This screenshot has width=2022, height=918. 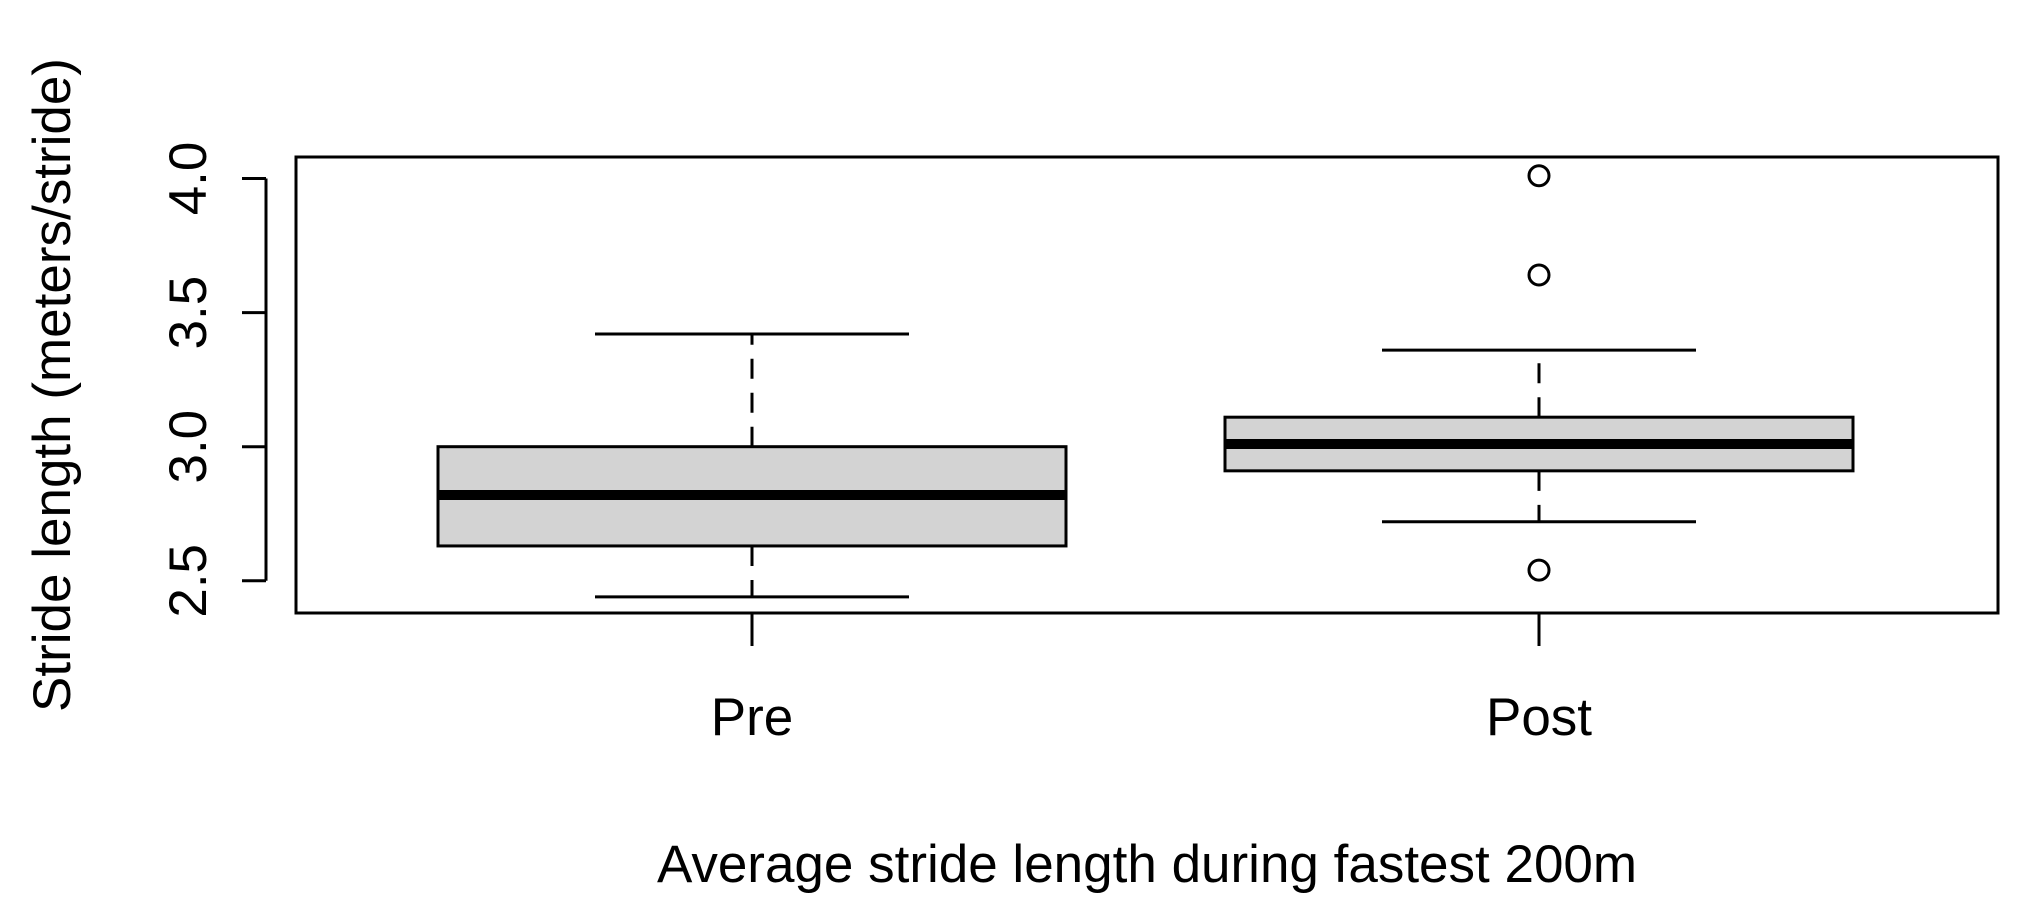 What do you see at coordinates (752, 717) in the screenshot?
I see `x-tick-label: Pre` at bounding box center [752, 717].